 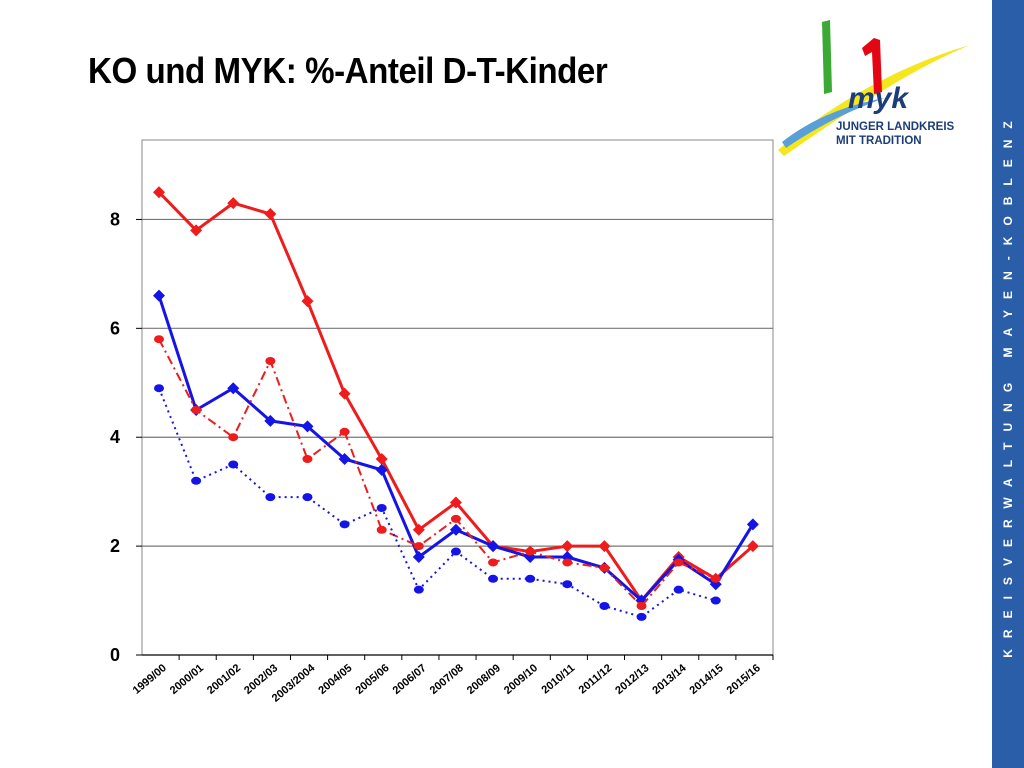 I want to click on logo-yellow-swoosh, so click(x=874, y=100).